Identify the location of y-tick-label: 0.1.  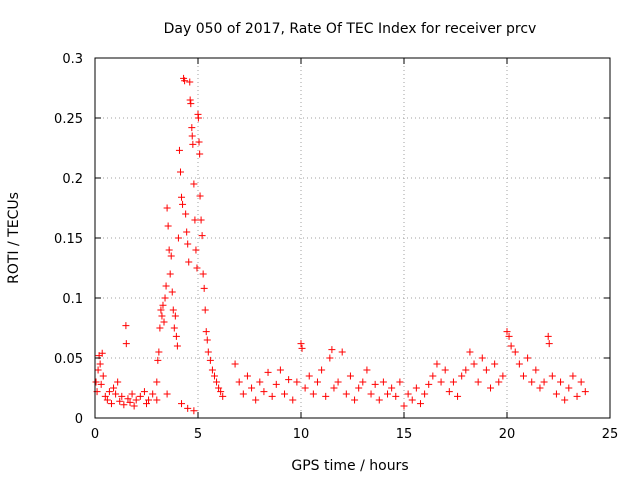
(72, 299).